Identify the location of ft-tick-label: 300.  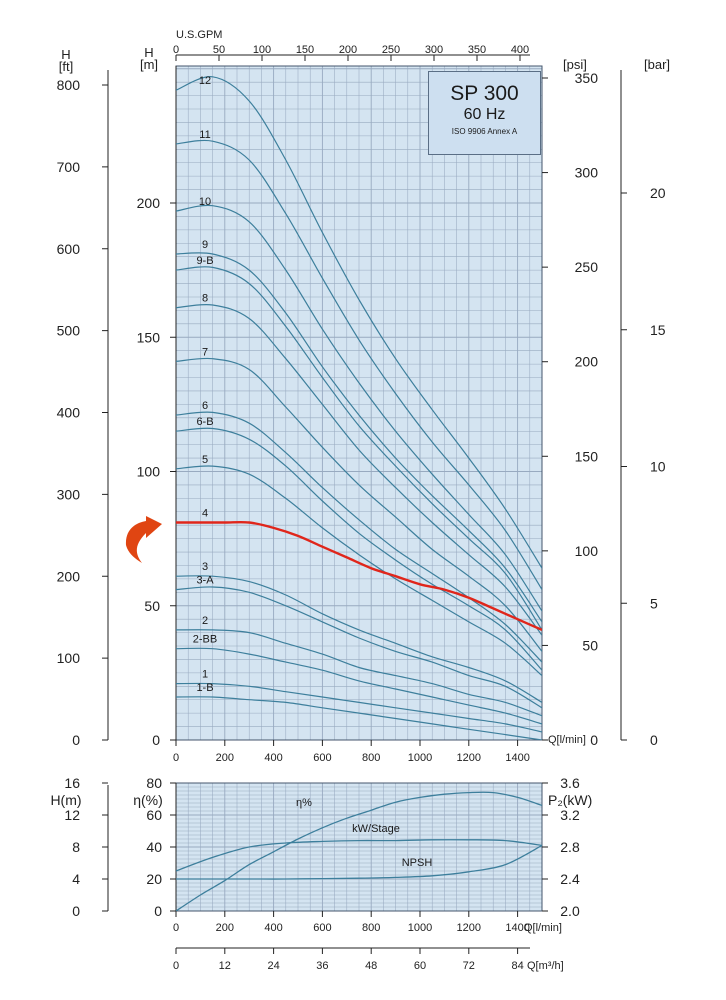
(69, 494).